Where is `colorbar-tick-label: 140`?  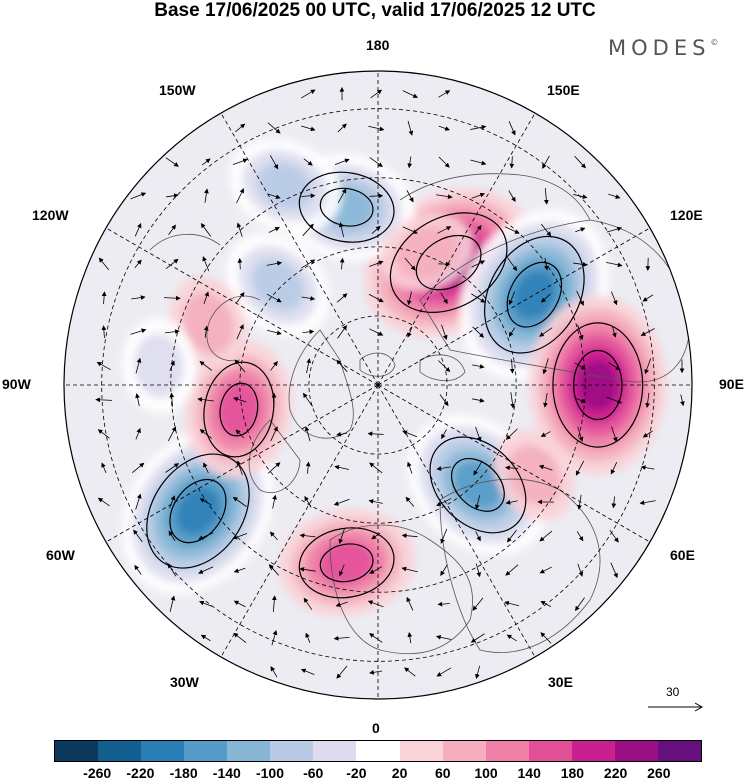 colorbar-tick-label: 140 is located at coordinates (529, 773).